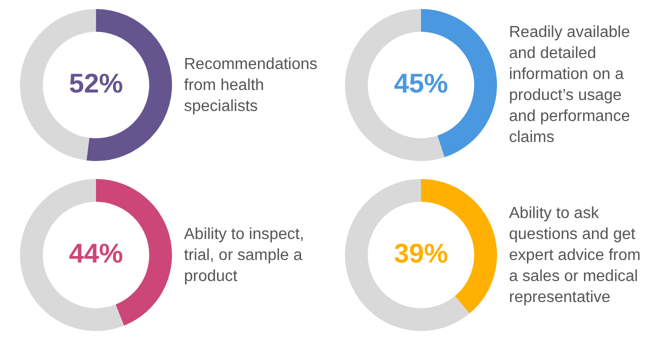  Describe the element at coordinates (96, 253) in the screenshot. I see `data-label: 44%` at that location.